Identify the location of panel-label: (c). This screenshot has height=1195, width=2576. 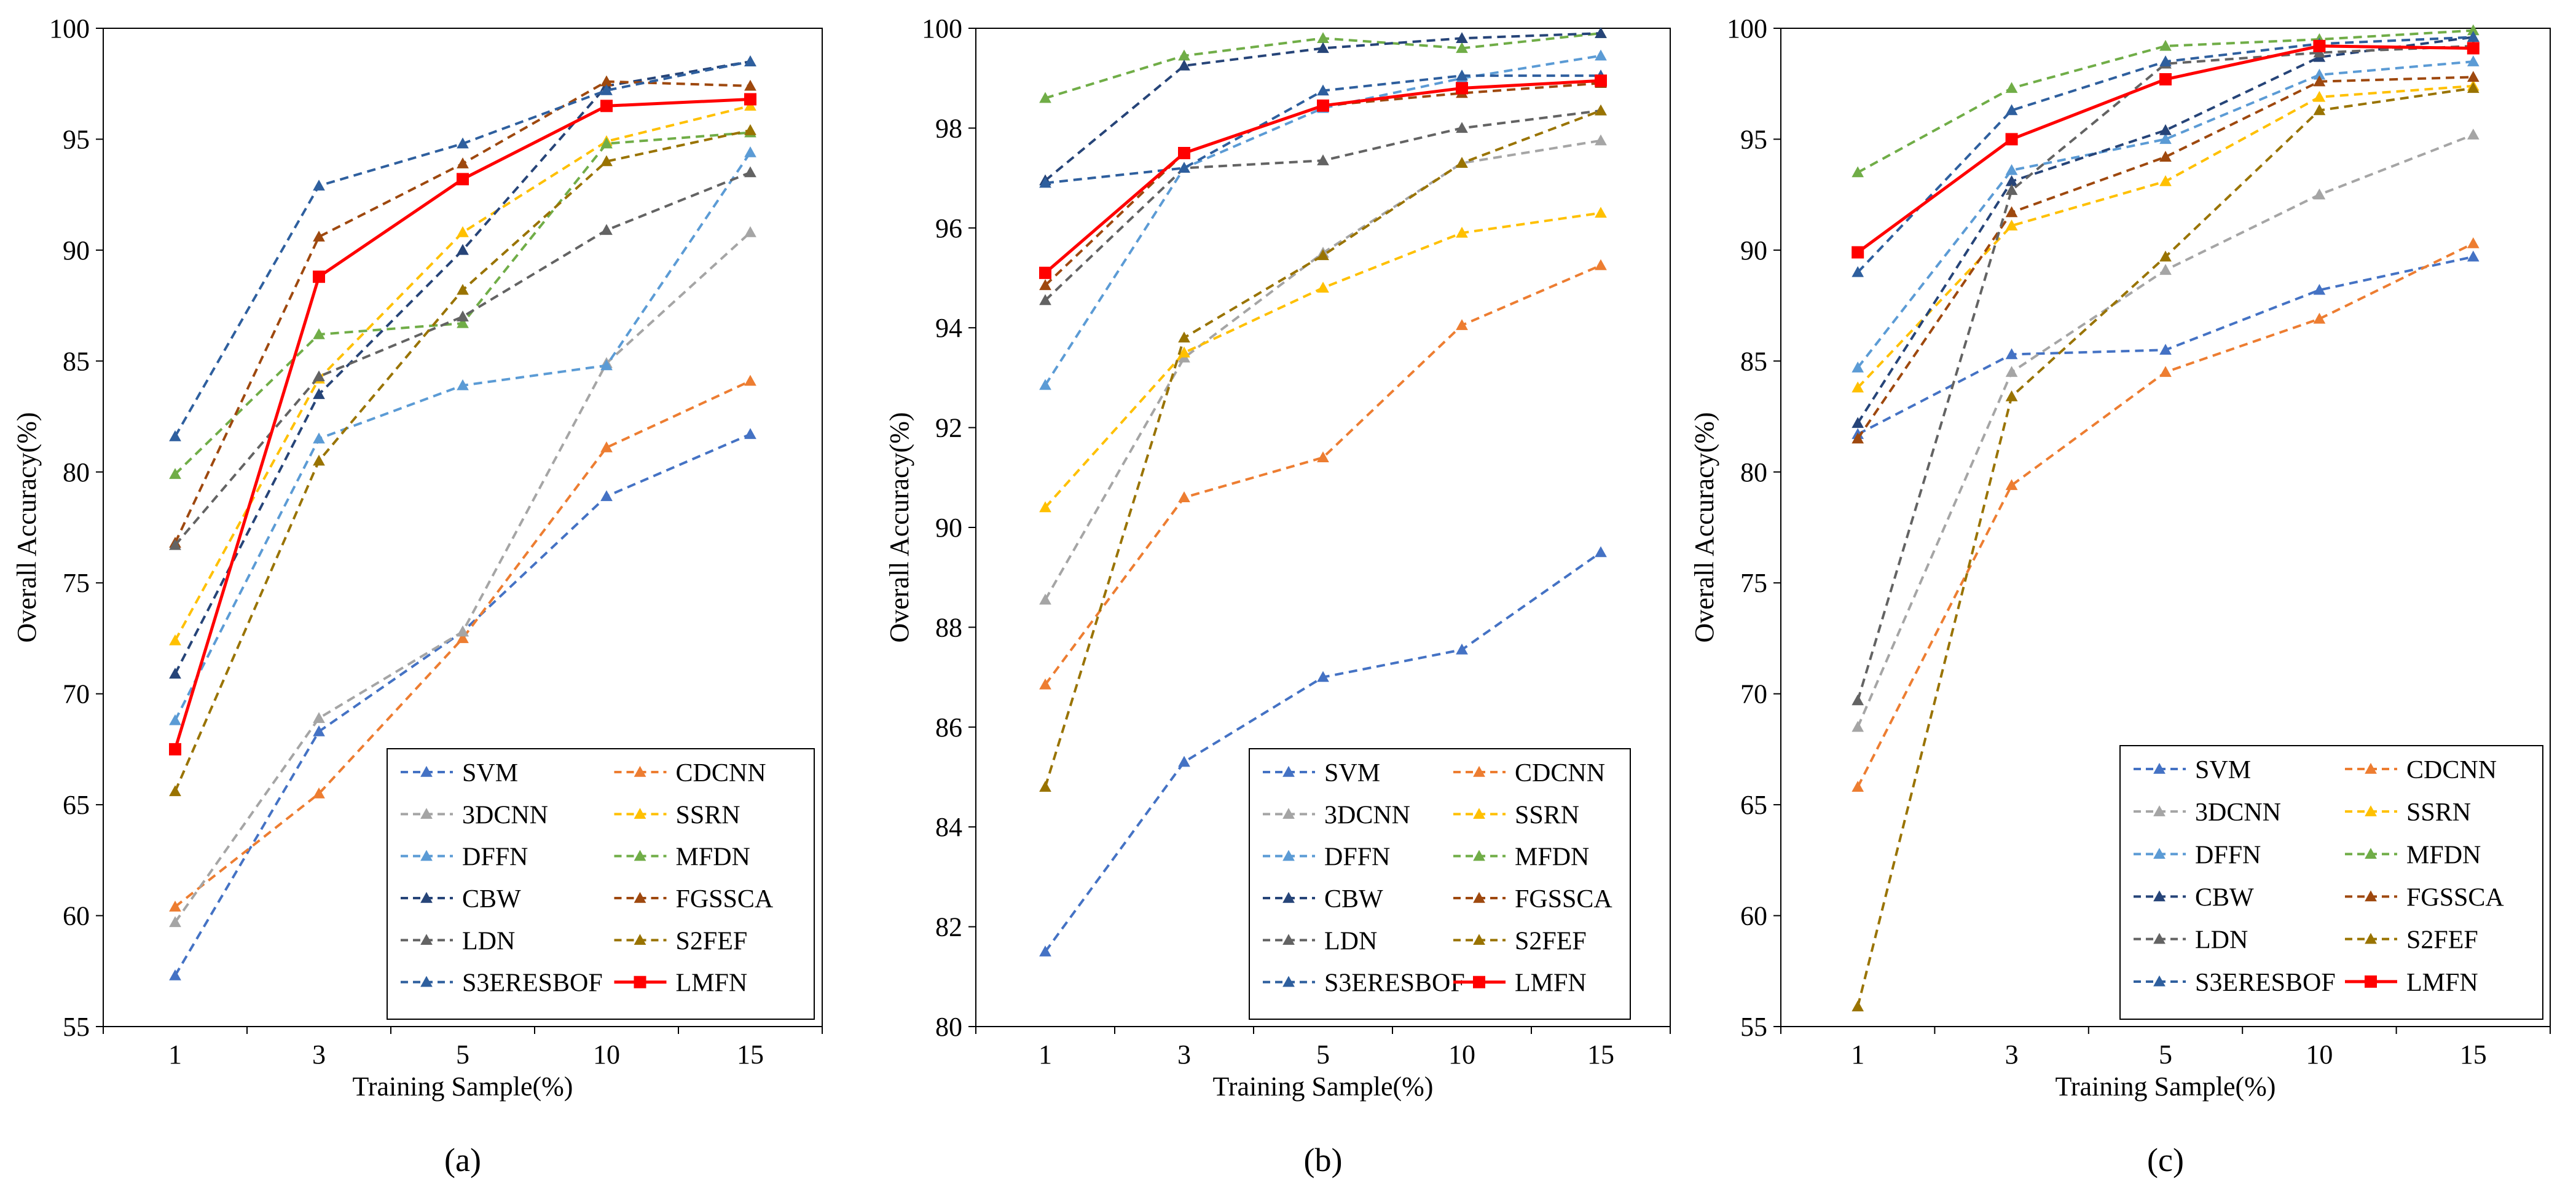
(2165, 1160).